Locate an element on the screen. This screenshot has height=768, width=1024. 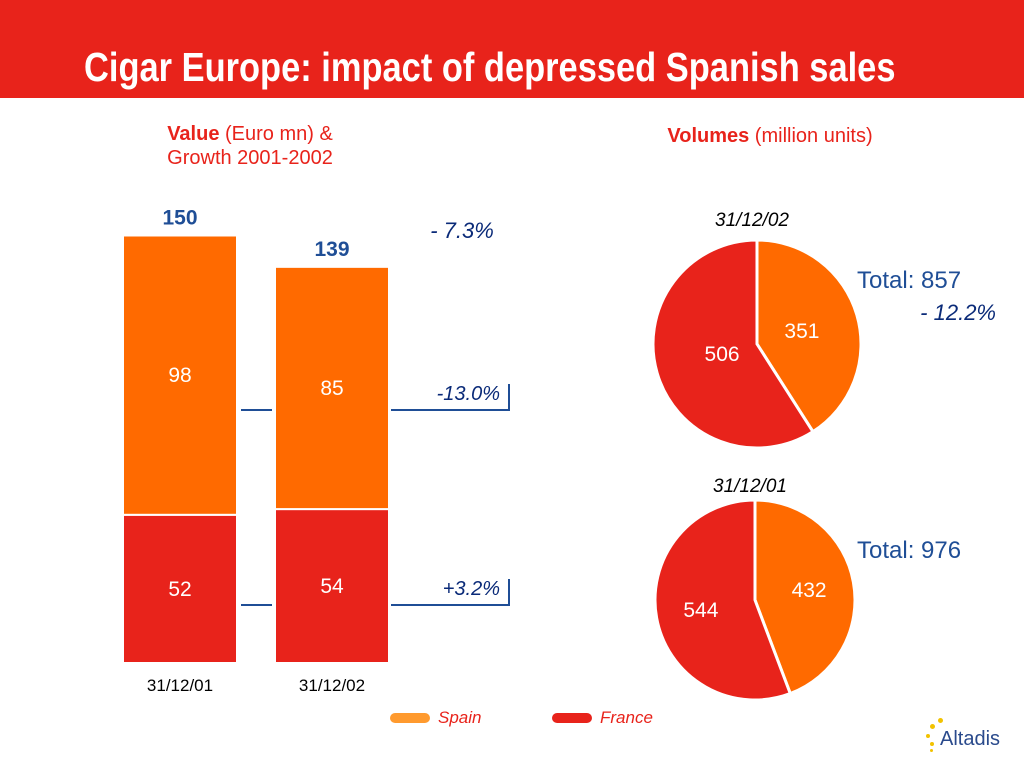
bar-france-31/12/02 is located at coordinates (332, 586).